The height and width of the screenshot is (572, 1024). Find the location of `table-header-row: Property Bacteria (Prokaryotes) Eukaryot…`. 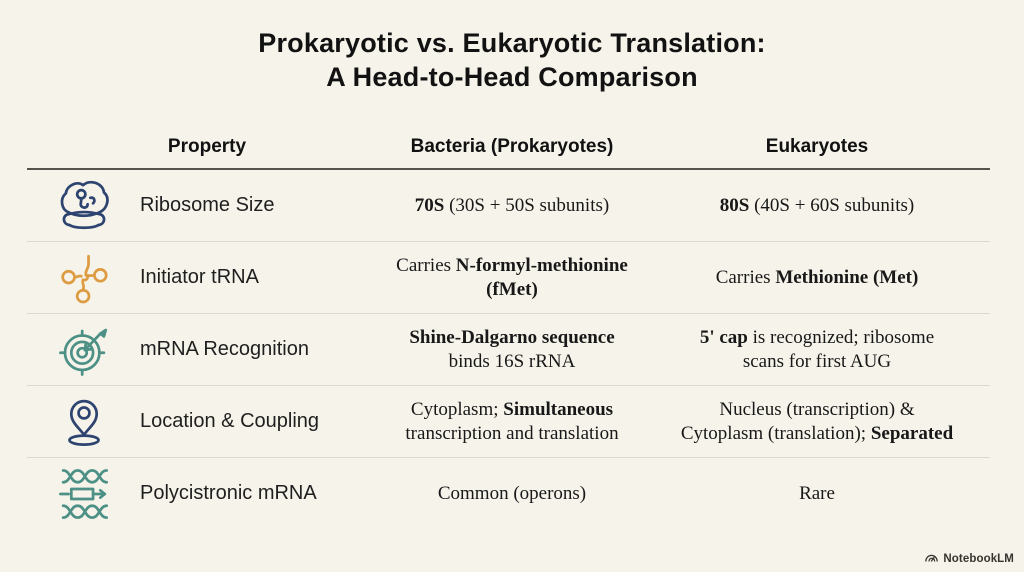

table-header-row: Property Bacteria (Prokaryotes) Eukaryot… is located at coordinates (508, 148).